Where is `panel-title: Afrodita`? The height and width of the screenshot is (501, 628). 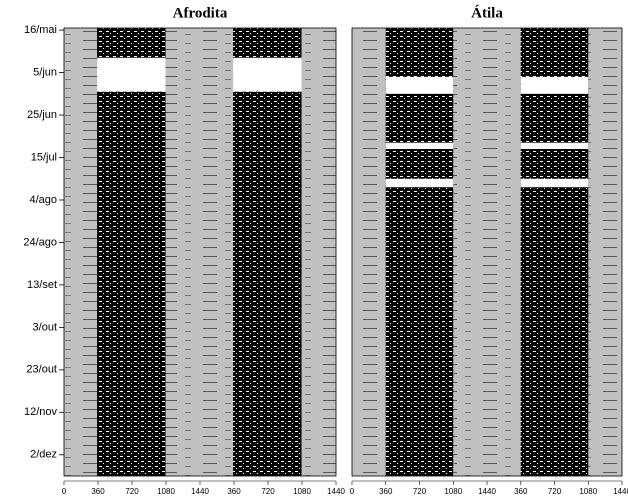 panel-title: Afrodita is located at coordinates (200, 13).